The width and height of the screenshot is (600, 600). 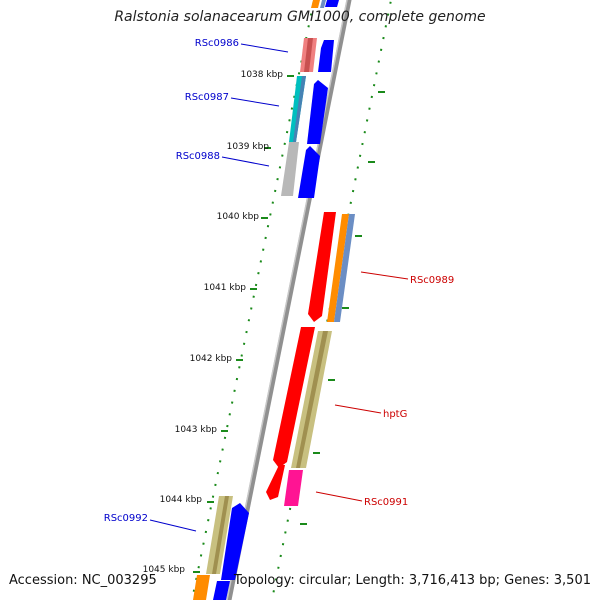 I want to click on kbp-label: 1045 kbp, so click(x=164, y=570).